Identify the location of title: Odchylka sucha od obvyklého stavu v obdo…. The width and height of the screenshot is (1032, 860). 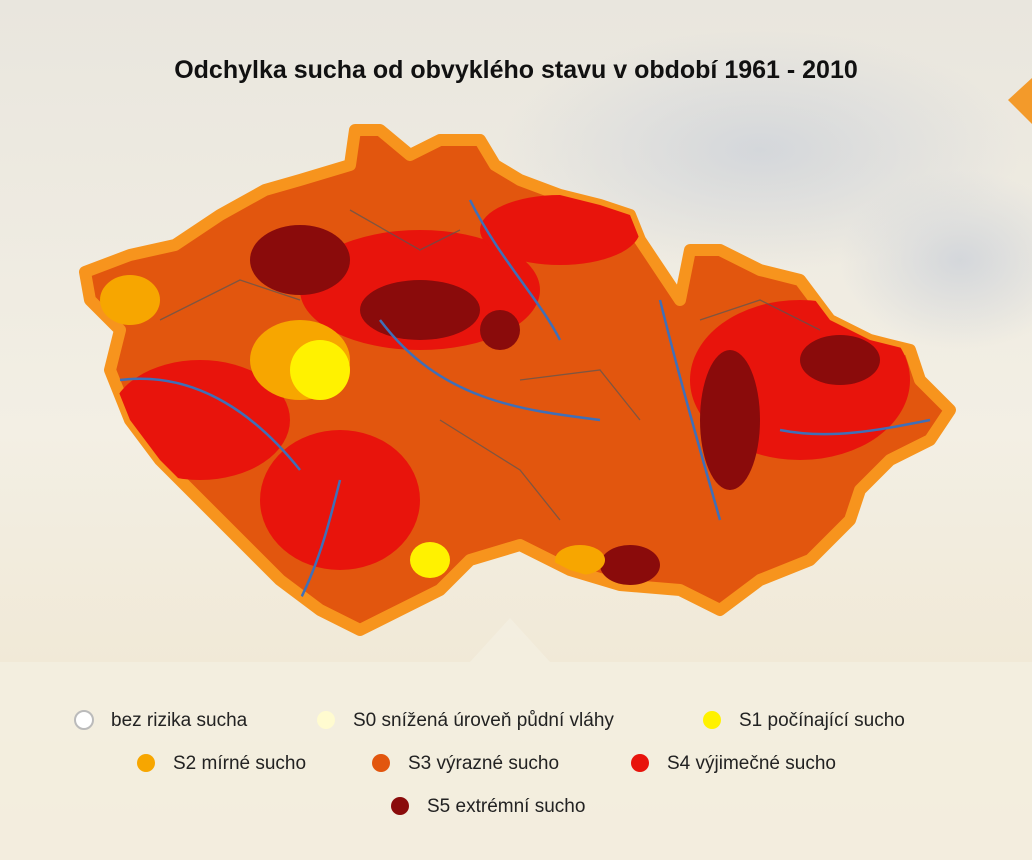
(516, 70).